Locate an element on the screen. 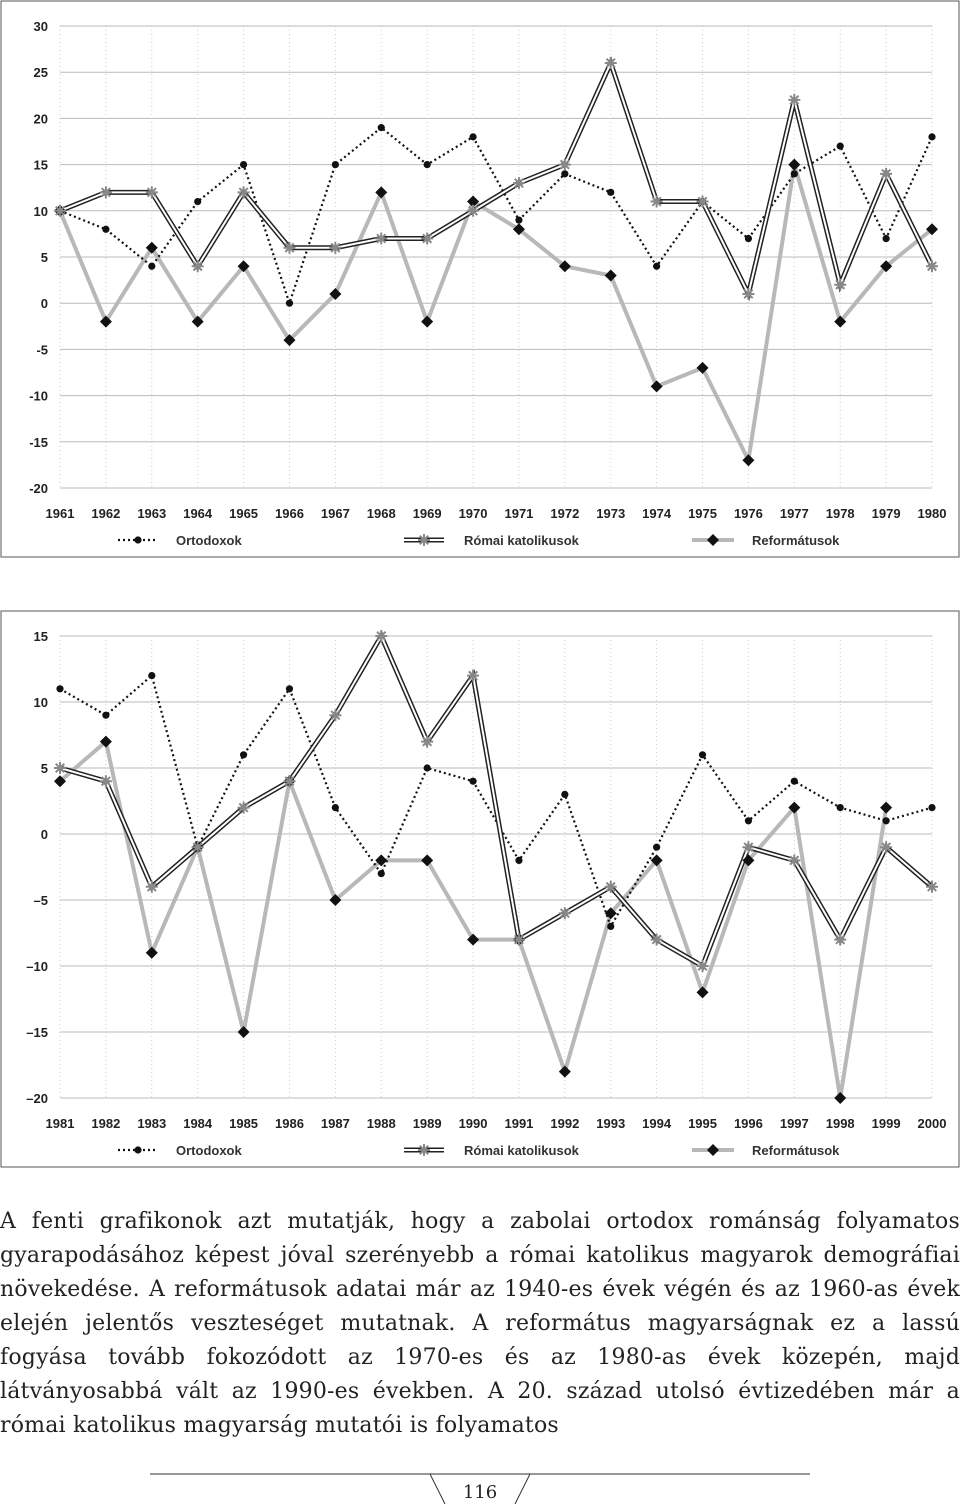 Image resolution: width=960 pixels, height=1506 pixels. x-tick-label: 1975 is located at coordinates (702, 513).